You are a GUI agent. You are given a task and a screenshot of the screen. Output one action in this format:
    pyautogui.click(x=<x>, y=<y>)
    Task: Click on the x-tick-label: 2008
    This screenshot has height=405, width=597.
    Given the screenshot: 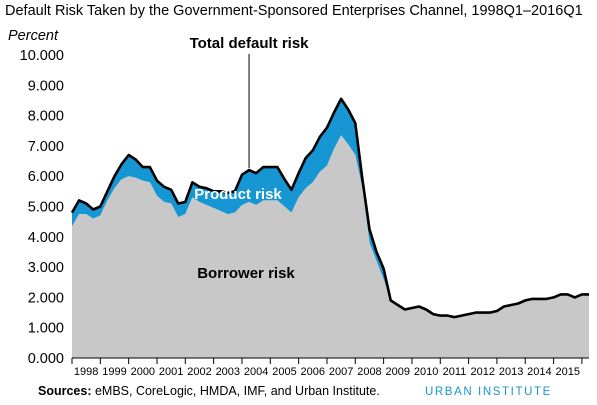 What is the action you would take?
    pyautogui.click(x=369, y=372)
    